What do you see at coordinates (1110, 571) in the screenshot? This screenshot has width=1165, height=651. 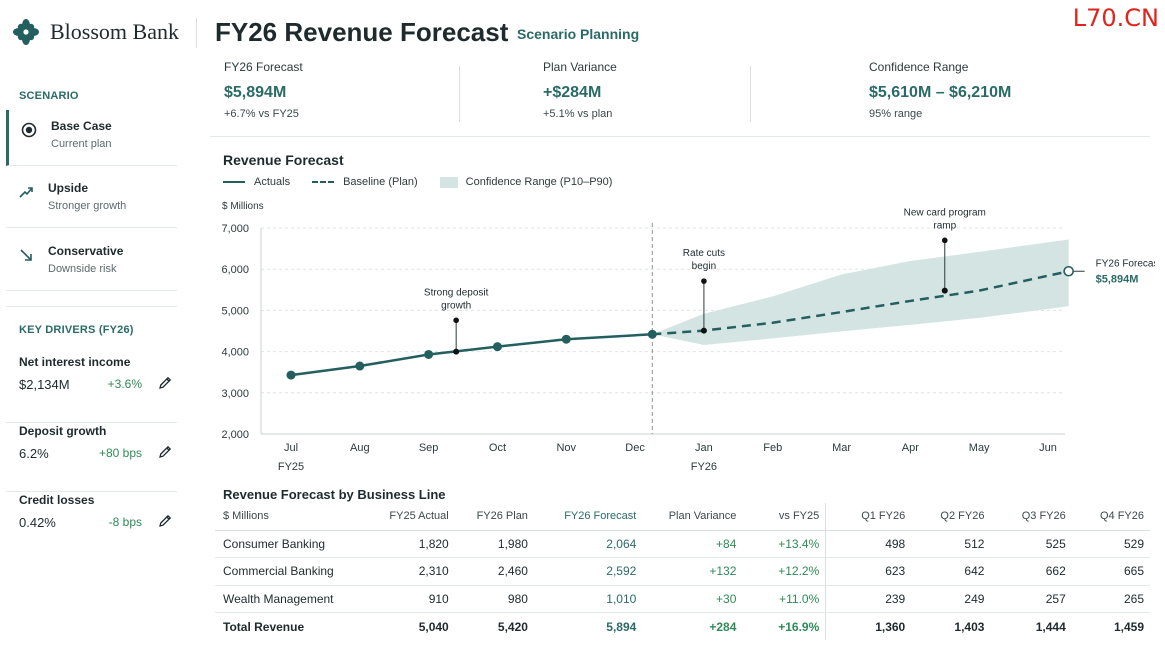 I see `cell: 665` at bounding box center [1110, 571].